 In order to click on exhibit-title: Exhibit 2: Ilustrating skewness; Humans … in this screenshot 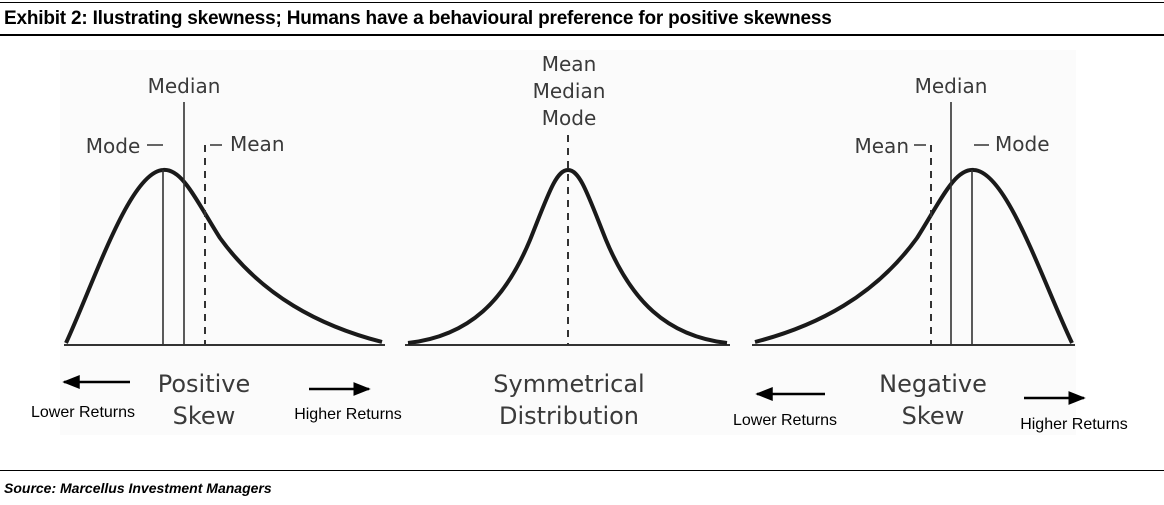, I will do `click(418, 18)`.